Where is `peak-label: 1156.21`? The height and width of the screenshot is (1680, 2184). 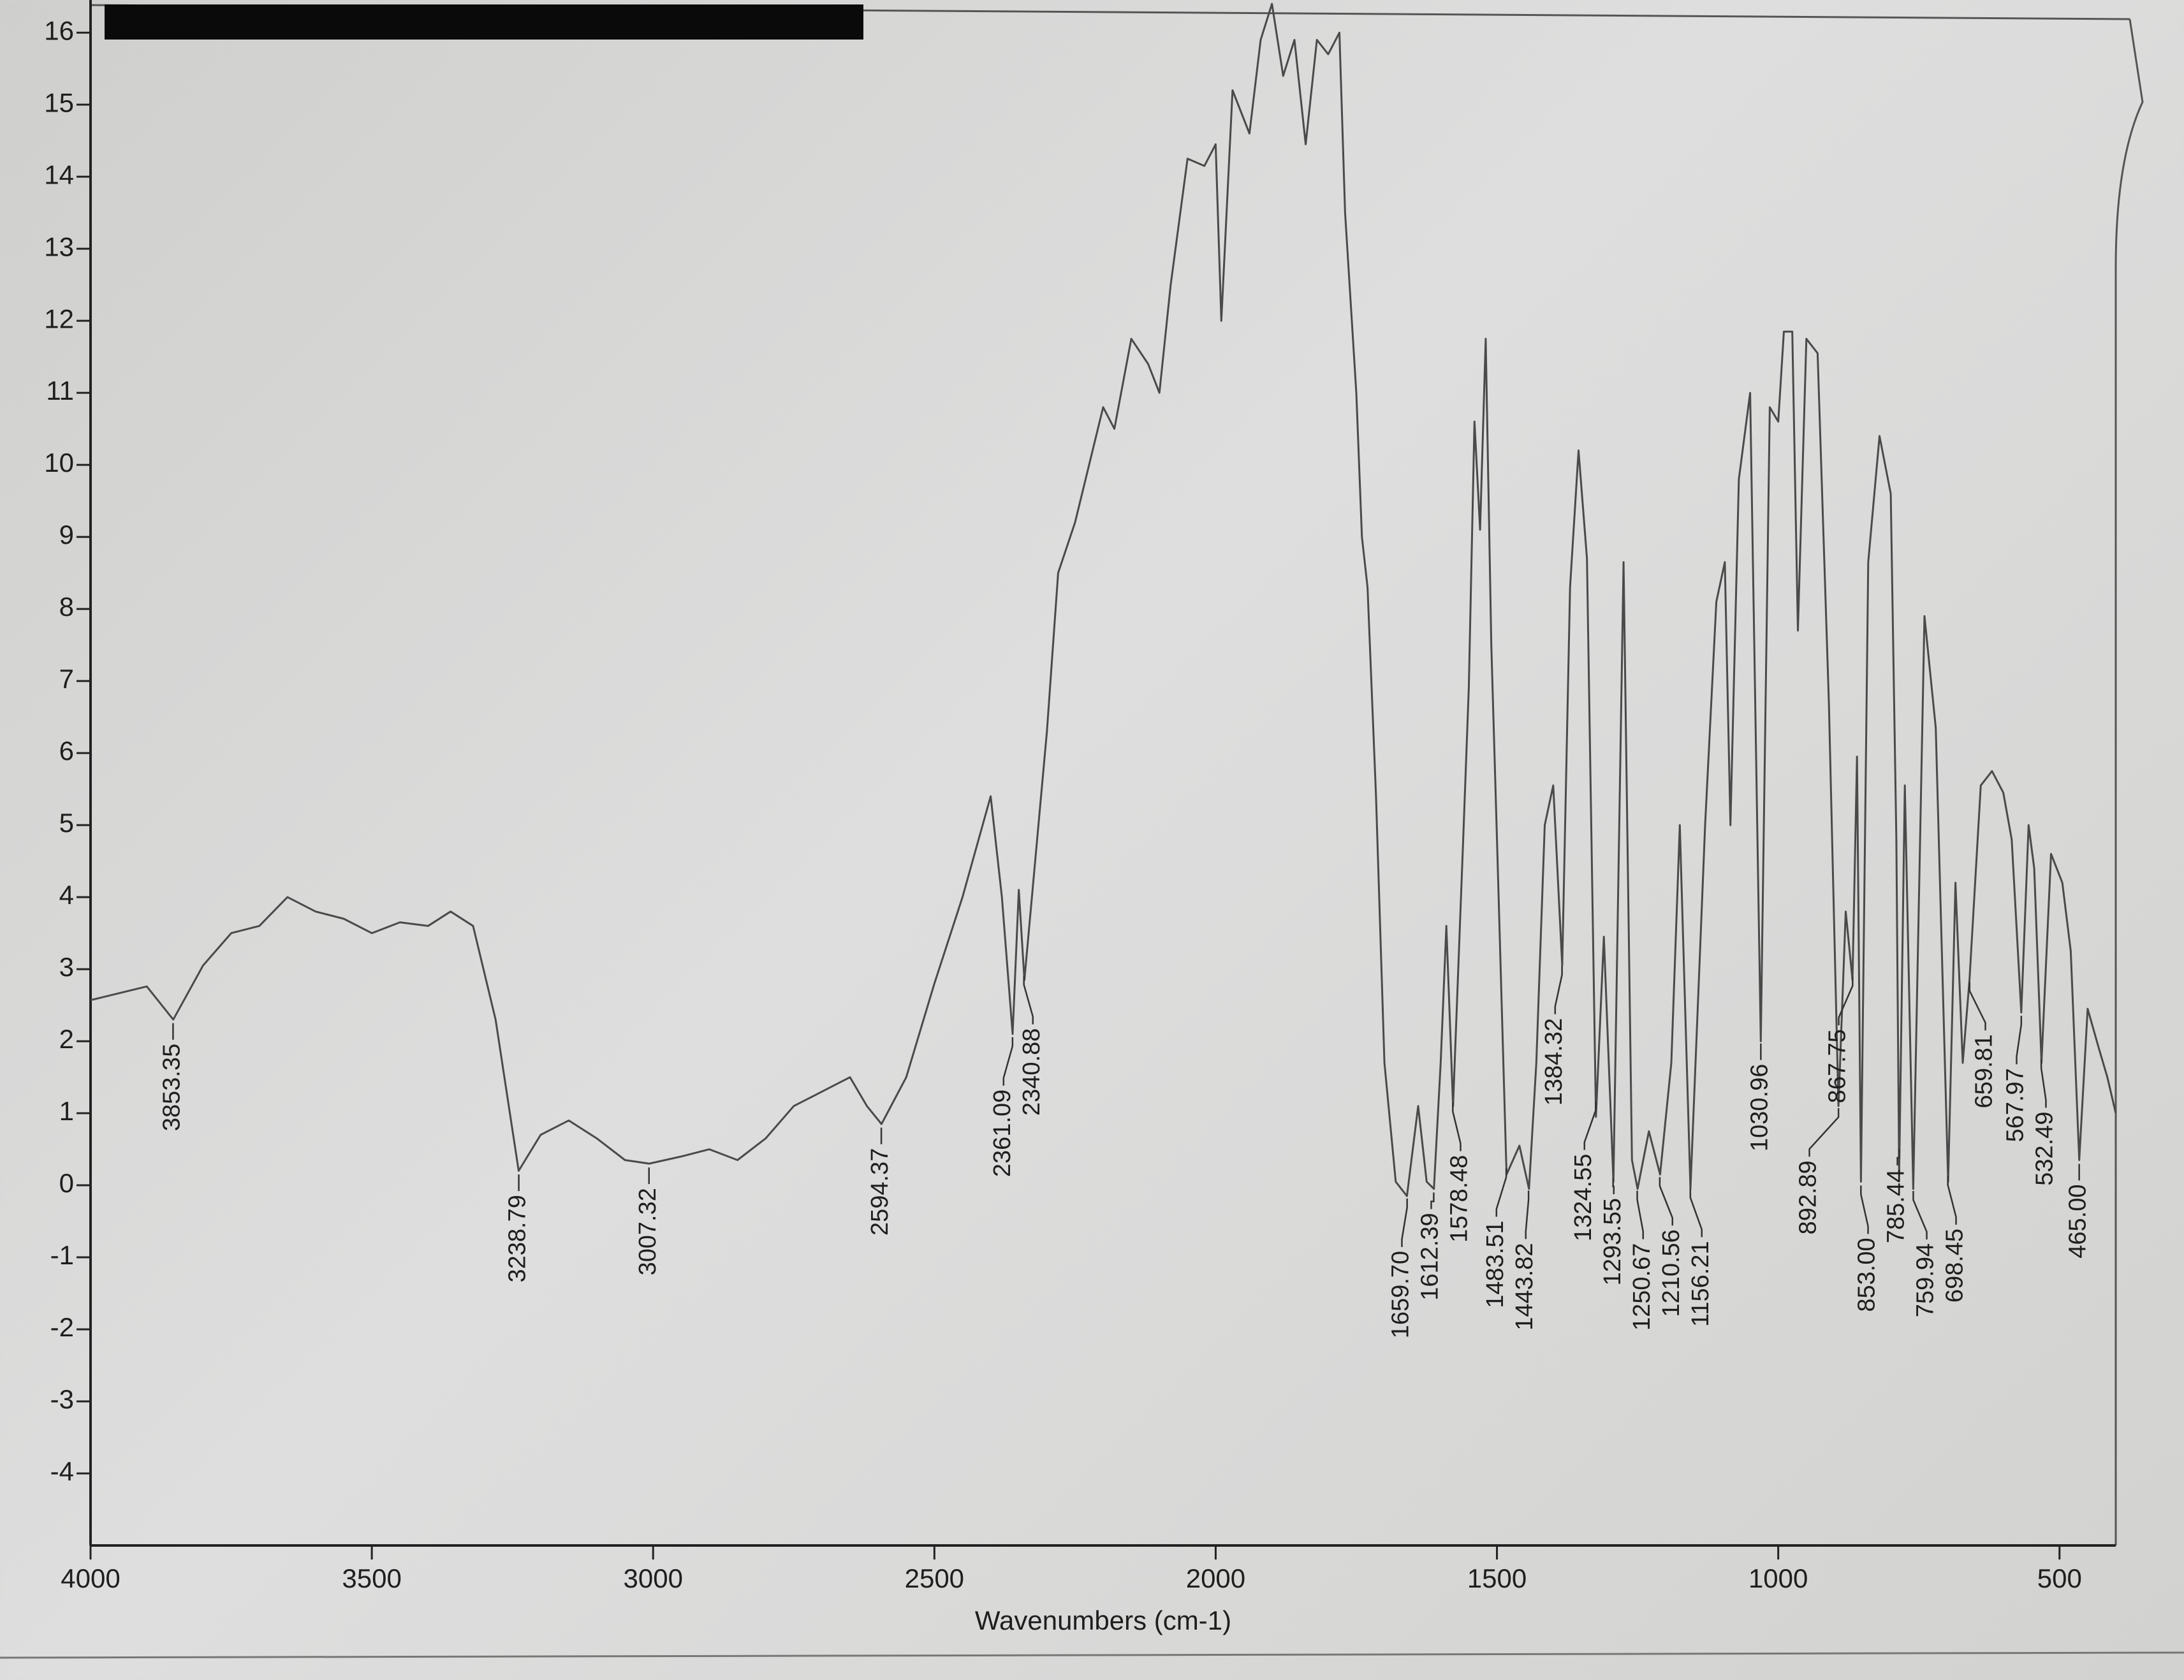 peak-label: 1156.21 is located at coordinates (1700, 1284).